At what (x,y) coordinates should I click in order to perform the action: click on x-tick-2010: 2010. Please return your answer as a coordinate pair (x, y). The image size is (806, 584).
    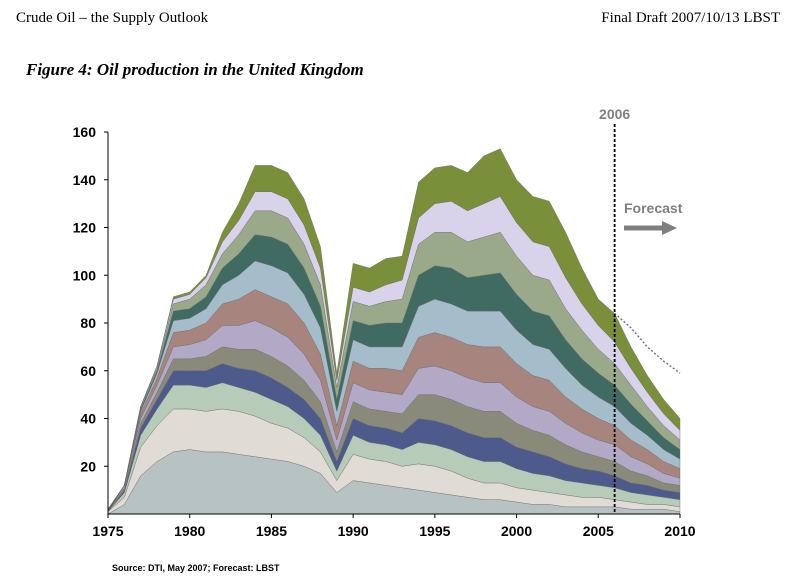
    Looking at the image, I should click on (679, 531).